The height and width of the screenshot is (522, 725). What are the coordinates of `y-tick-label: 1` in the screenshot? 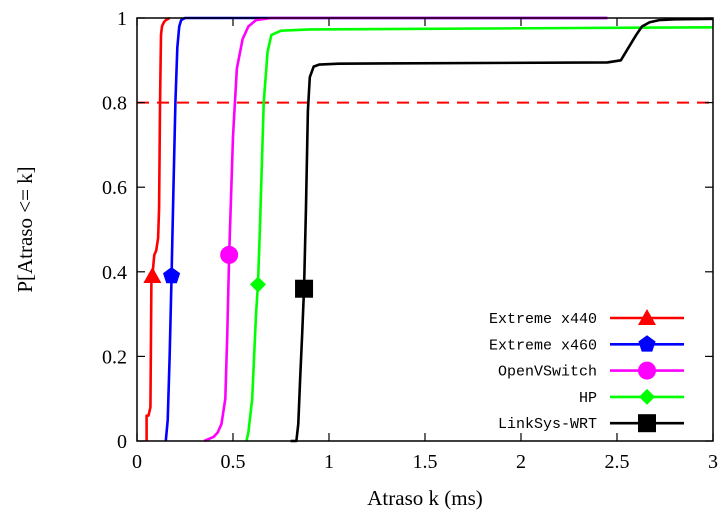 It's located at (122, 19).